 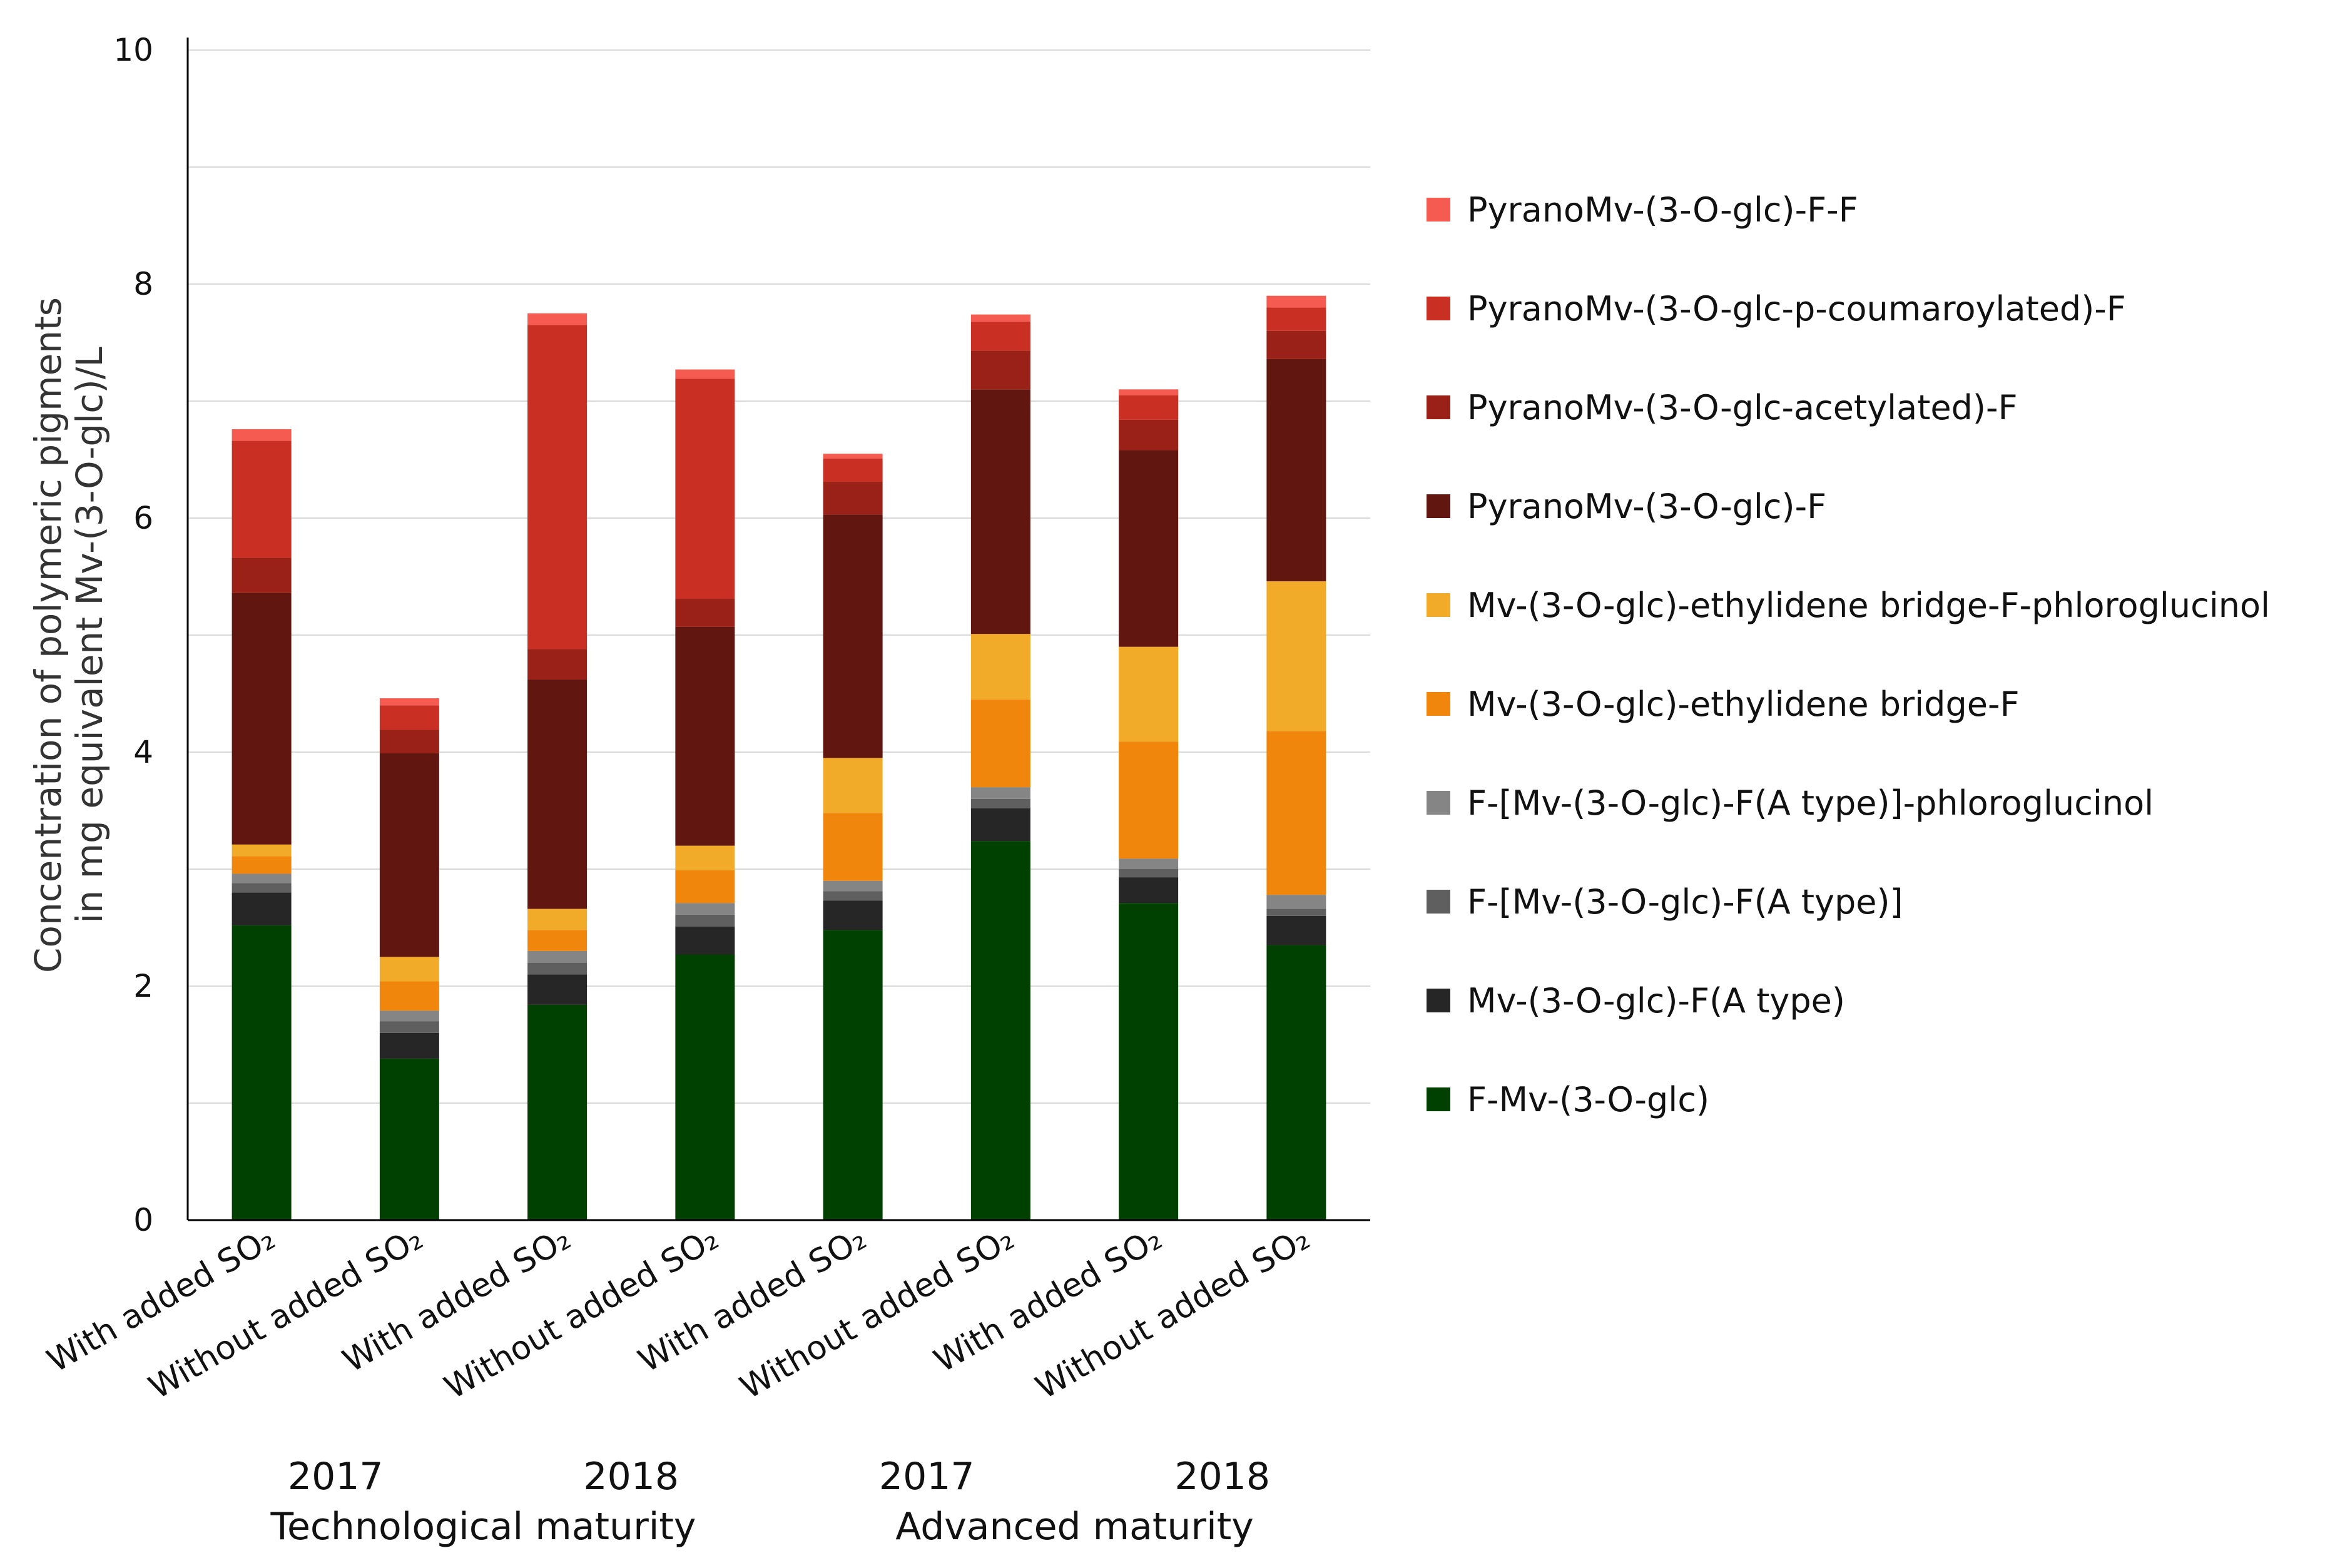 What do you see at coordinates (143, 518) in the screenshot?
I see `y-tick-label: 6` at bounding box center [143, 518].